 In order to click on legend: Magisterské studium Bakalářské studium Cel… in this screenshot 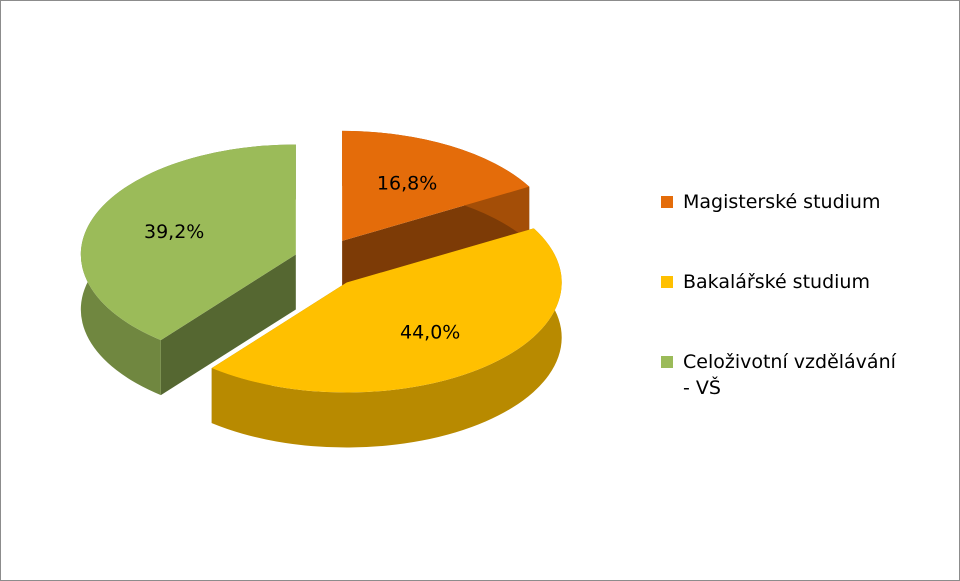, I will do `click(781, 322)`.